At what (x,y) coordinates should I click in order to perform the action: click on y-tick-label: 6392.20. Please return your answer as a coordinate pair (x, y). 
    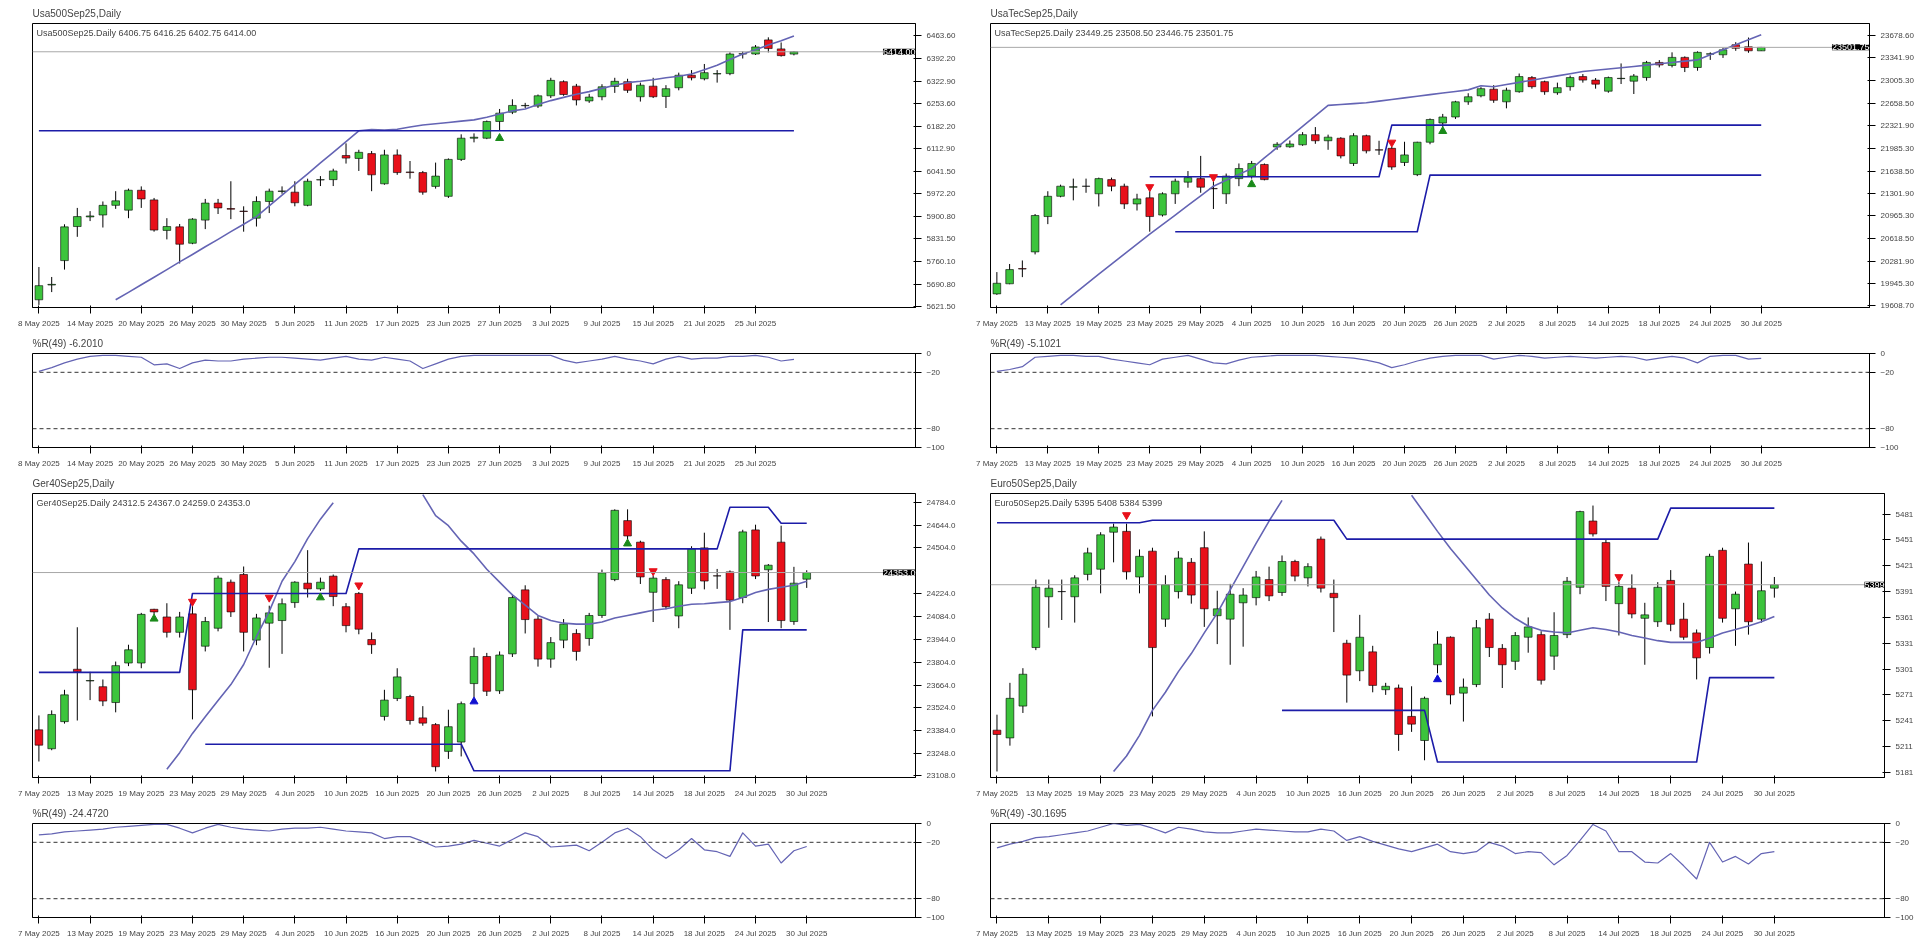
    Looking at the image, I should click on (941, 59).